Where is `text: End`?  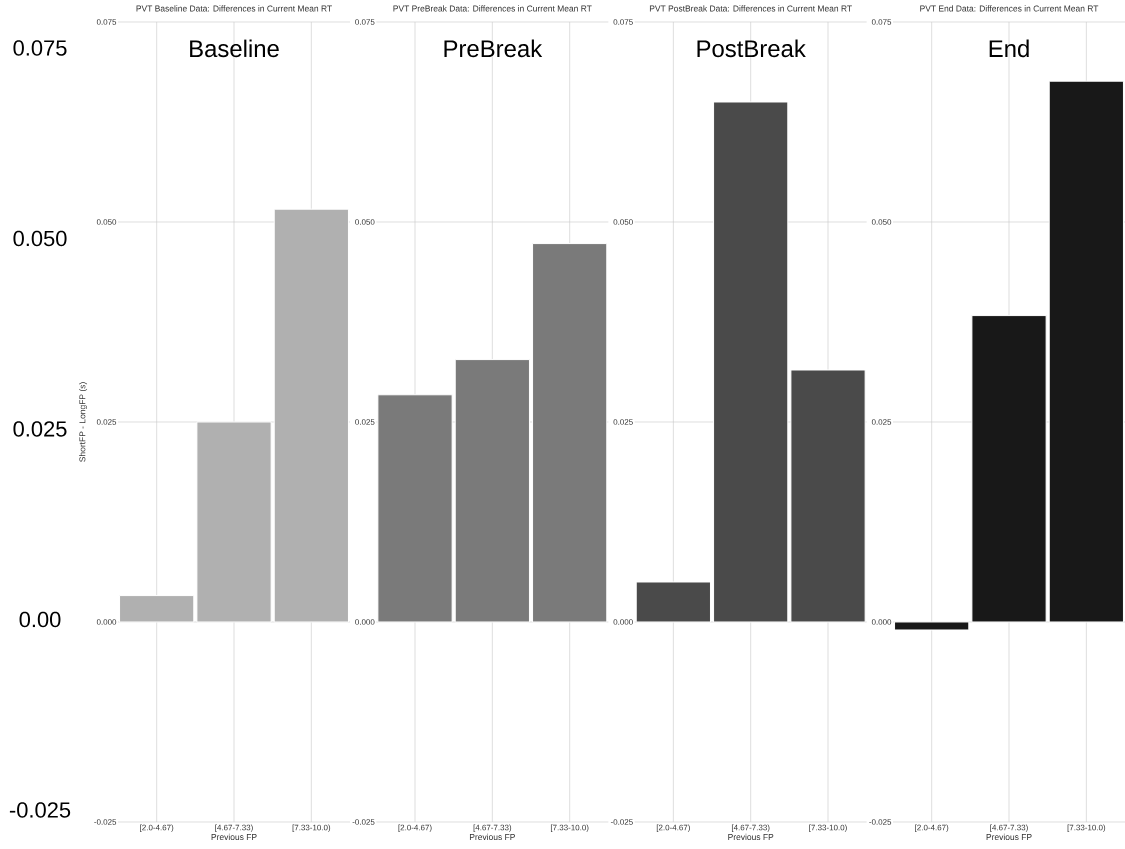
text: End is located at coordinates (1009, 48).